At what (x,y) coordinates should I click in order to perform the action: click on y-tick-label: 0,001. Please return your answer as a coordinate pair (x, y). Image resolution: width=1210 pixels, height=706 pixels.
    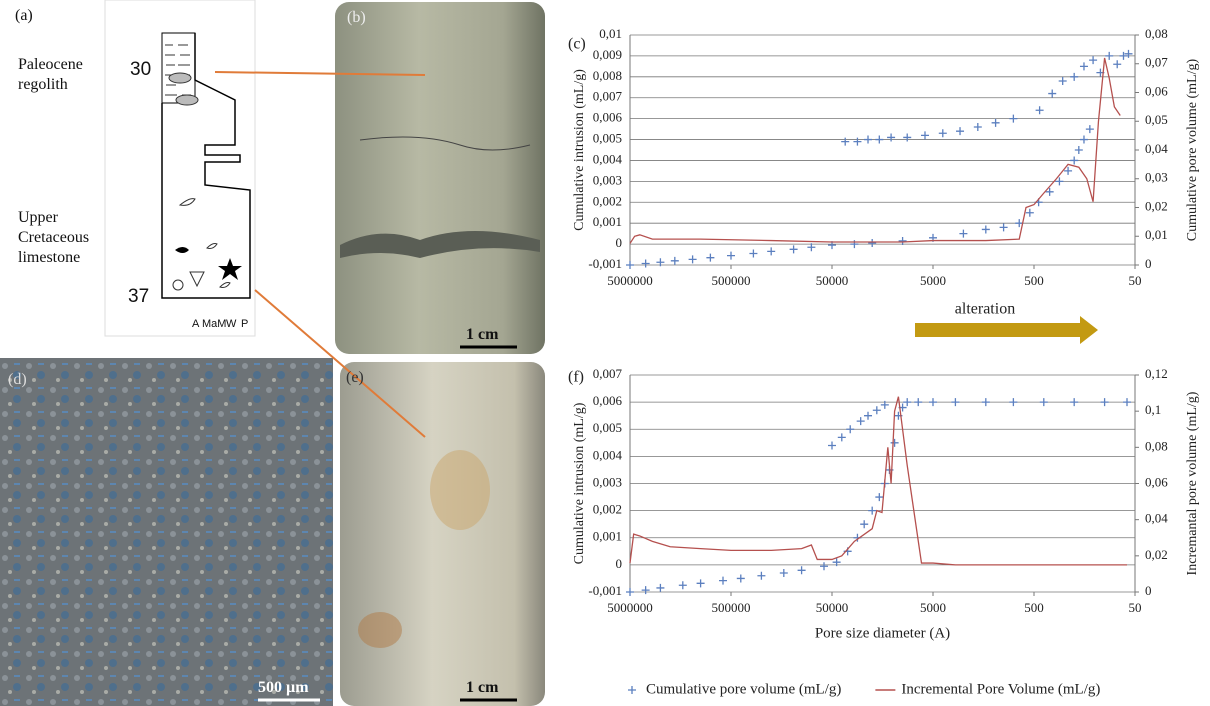
    Looking at the image, I should click on (607, 221).